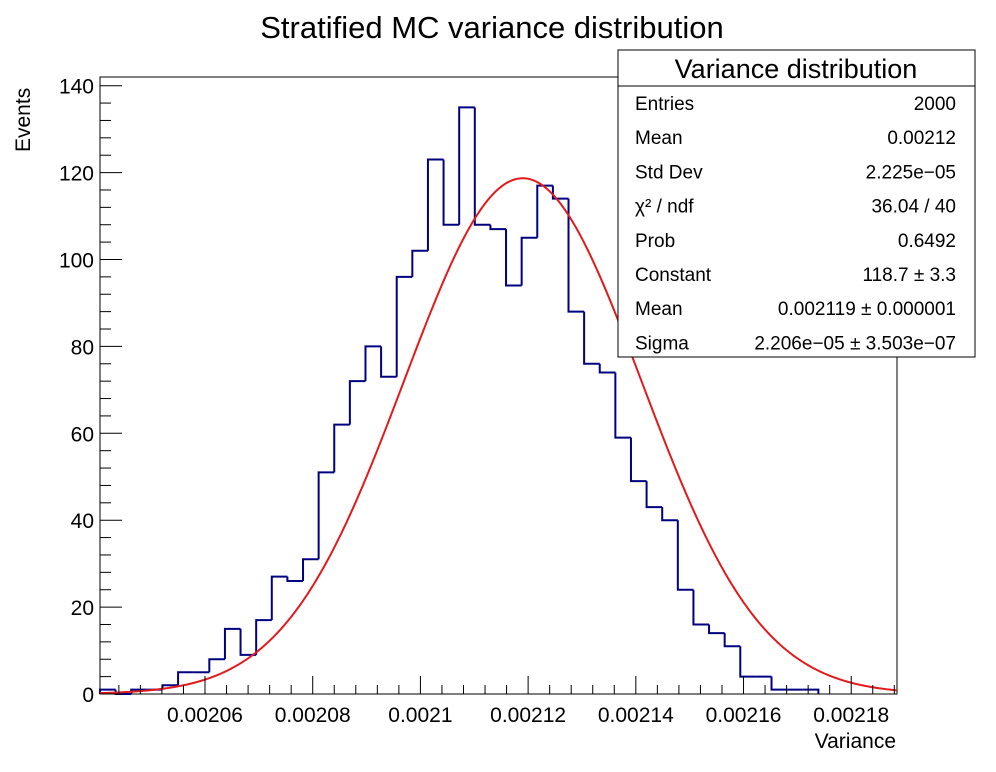 Image resolution: width=996 pixels, height=772 pixels. What do you see at coordinates (82, 347) in the screenshot?
I see `y-tick-label: 80` at bounding box center [82, 347].